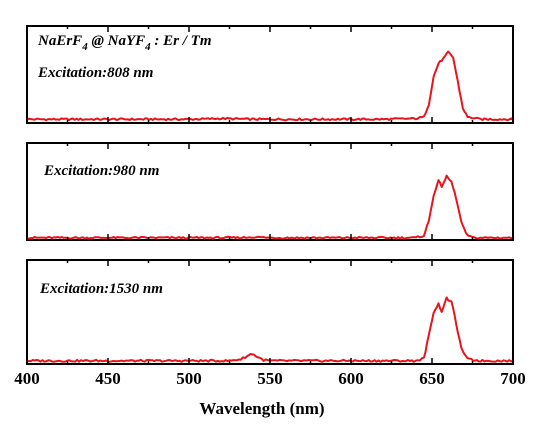 This screenshot has width=555, height=426. I want to click on x-tick-label: 700, so click(513, 378).